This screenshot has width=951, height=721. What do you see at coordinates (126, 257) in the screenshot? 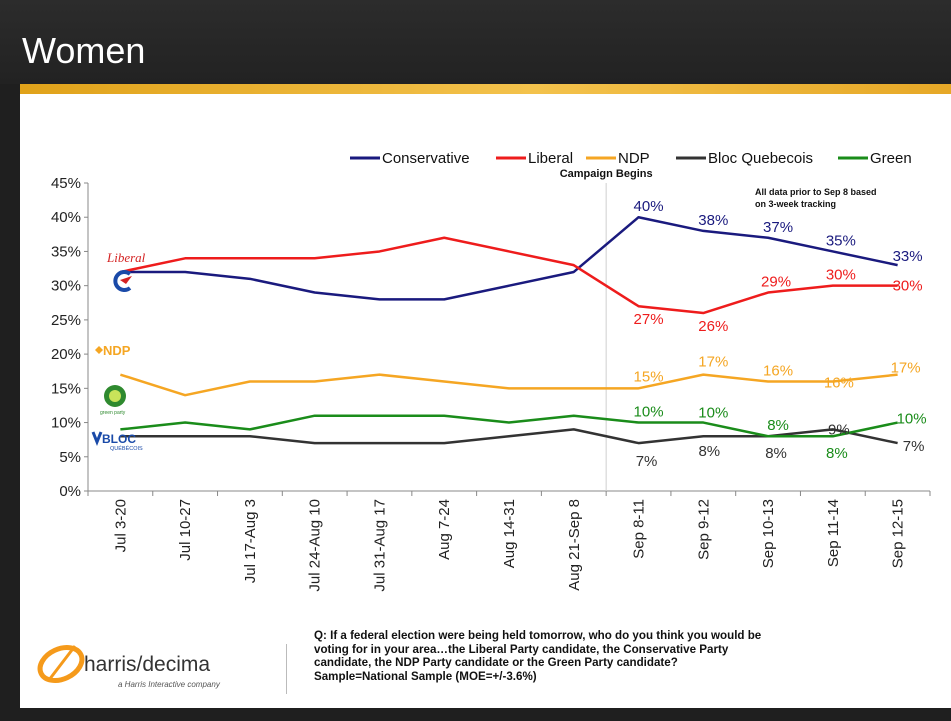
I see `liberal-logo: Liberal` at bounding box center [126, 257].